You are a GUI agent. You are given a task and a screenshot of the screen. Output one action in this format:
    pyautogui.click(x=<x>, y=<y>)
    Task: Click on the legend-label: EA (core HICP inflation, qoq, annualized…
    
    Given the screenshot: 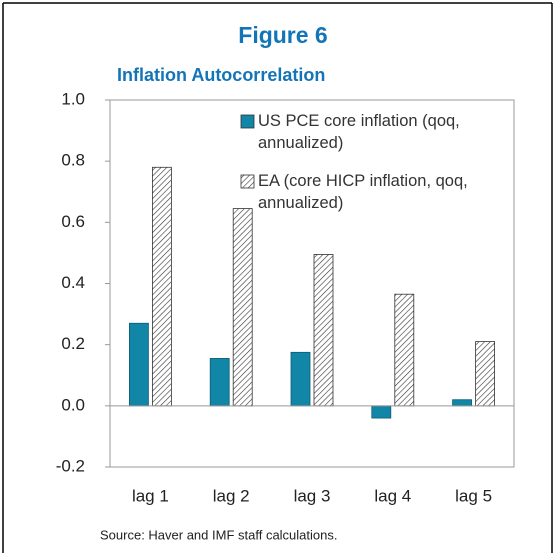 What is the action you would take?
    pyautogui.click(x=363, y=192)
    